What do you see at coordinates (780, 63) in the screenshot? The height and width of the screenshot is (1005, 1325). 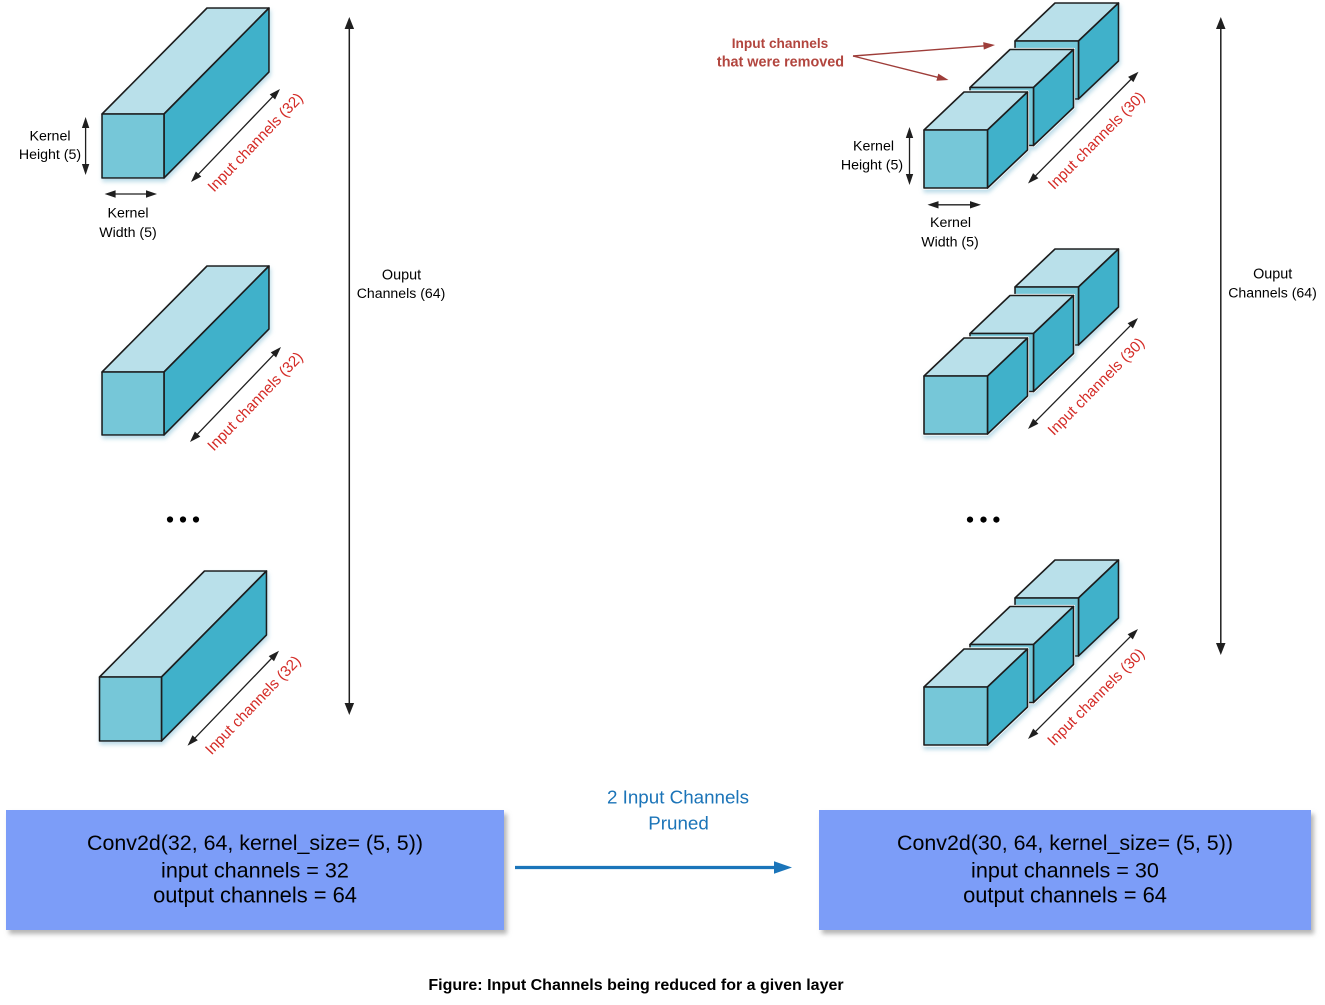 I see `svg-text: that were removed` at bounding box center [780, 63].